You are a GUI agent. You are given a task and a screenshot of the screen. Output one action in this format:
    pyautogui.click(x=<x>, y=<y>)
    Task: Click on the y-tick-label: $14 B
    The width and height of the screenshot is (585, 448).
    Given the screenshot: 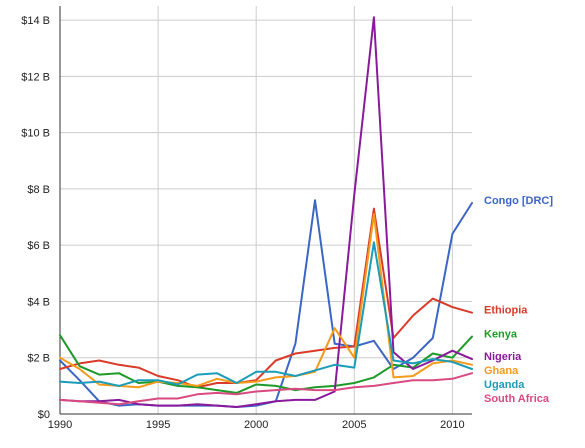 What is the action you would take?
    pyautogui.click(x=35, y=21)
    